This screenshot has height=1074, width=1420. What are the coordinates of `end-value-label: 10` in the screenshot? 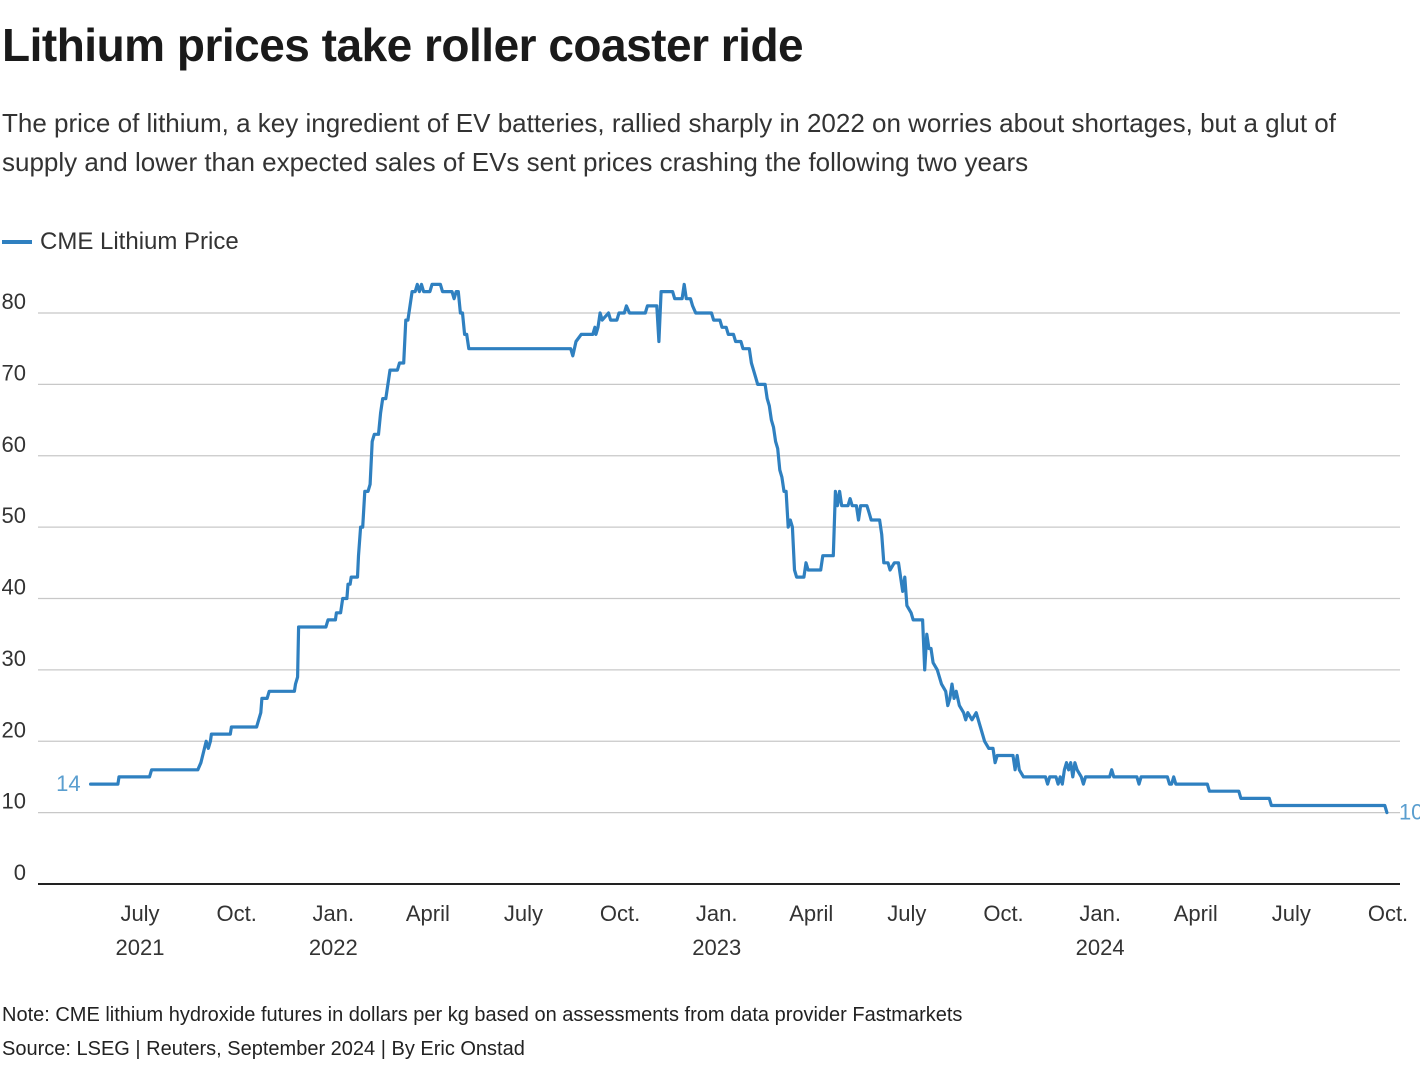 It's located at (1409, 812).